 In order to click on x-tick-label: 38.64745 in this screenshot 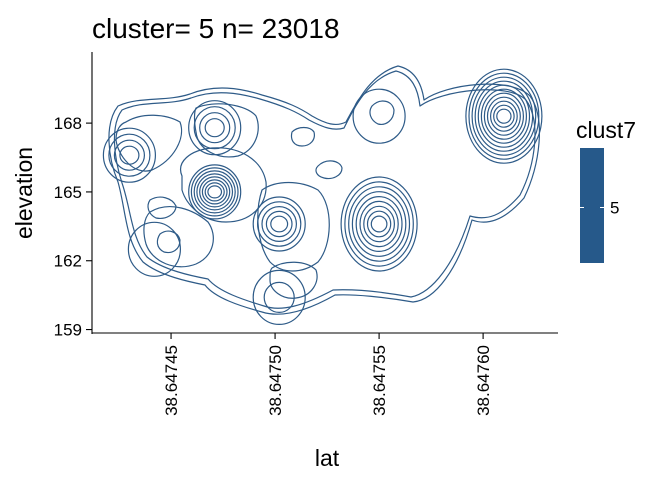, I will do `click(171, 380)`.